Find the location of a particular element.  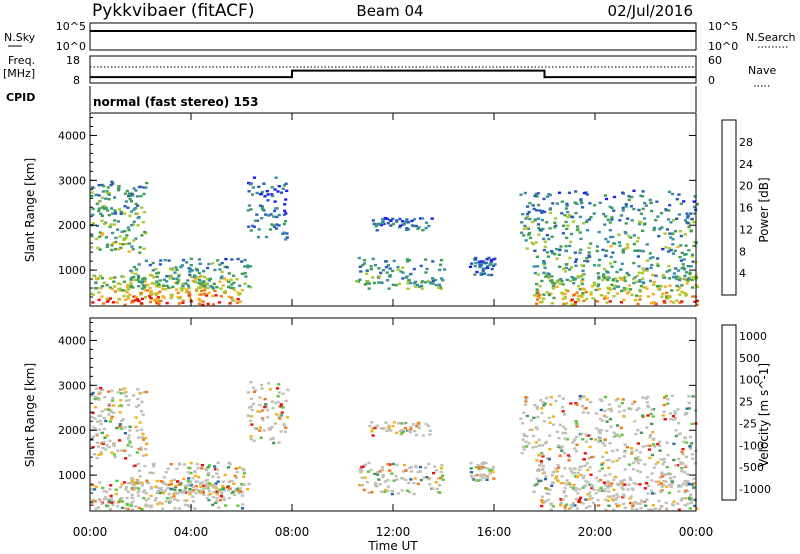

nave-tick-top: 60 is located at coordinates (715, 60).